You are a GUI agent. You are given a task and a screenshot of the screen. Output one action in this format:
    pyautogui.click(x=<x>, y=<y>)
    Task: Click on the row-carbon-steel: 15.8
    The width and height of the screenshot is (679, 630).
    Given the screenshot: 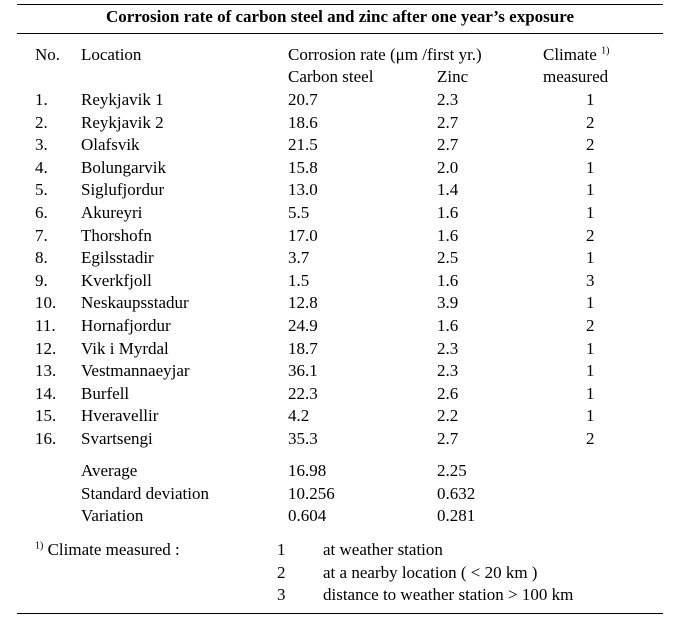 What is the action you would take?
    pyautogui.click(x=303, y=167)
    